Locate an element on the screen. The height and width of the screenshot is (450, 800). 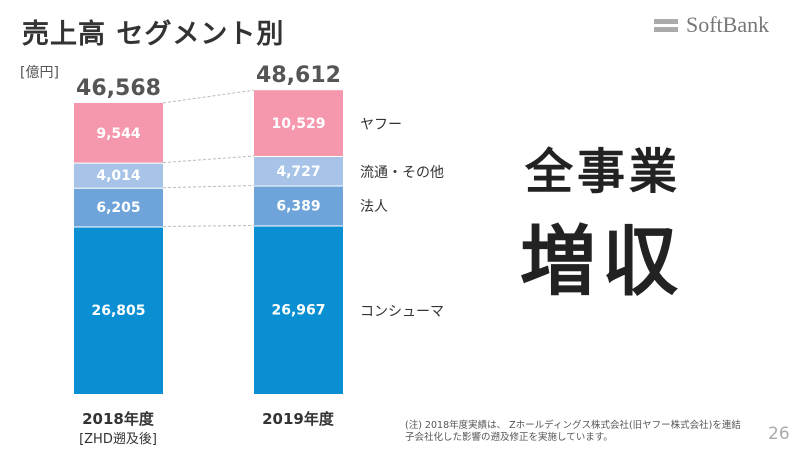
data-label: 26,967 is located at coordinates (298, 311).